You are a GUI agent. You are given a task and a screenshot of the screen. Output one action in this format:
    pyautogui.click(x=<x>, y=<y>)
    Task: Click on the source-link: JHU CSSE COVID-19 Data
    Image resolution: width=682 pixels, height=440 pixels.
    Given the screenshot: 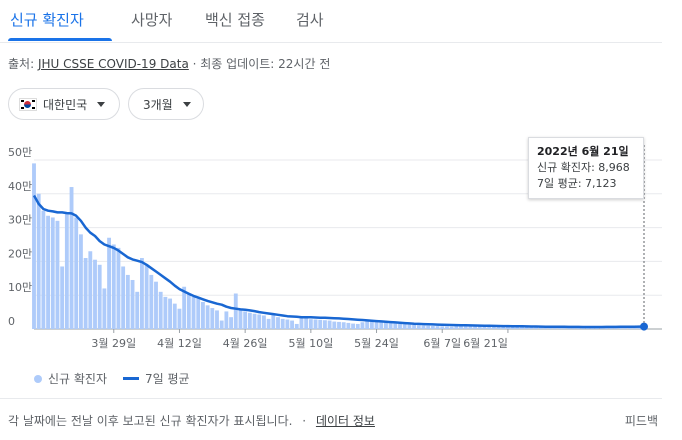 What is the action you would take?
    pyautogui.click(x=113, y=64)
    